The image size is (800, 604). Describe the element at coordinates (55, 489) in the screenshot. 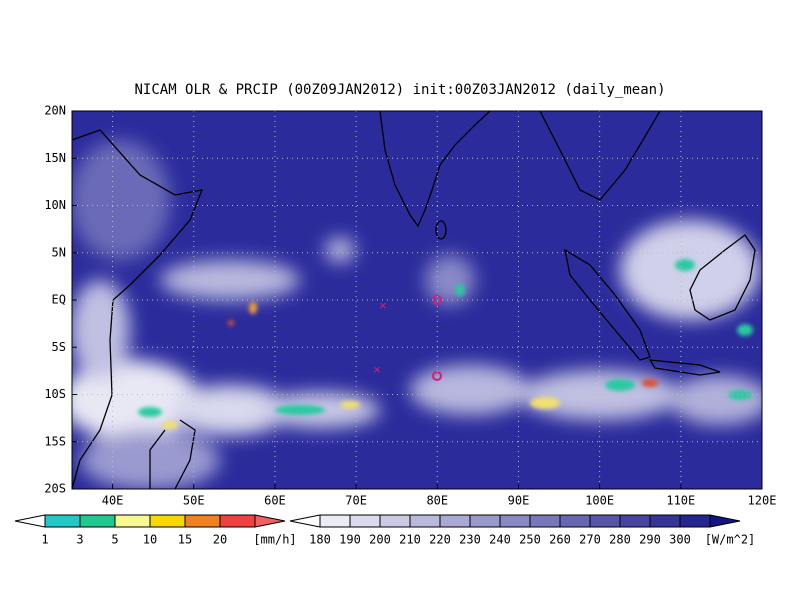

I see `lat-label: 20S` at that location.